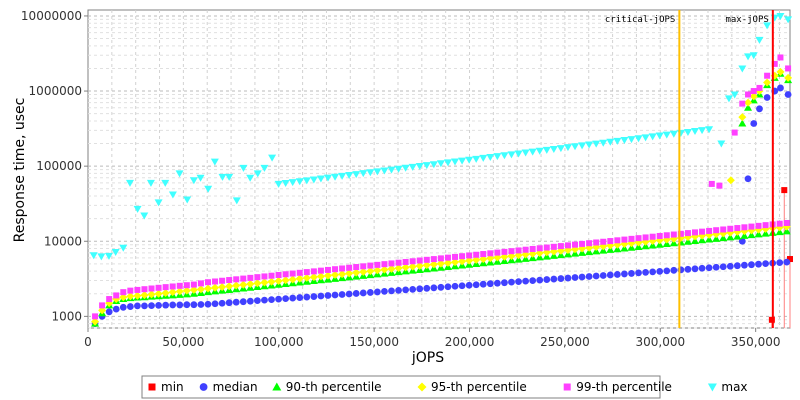  Describe the element at coordinates (470, 342) in the screenshot. I see `x-tick-label: 200,000` at that location.